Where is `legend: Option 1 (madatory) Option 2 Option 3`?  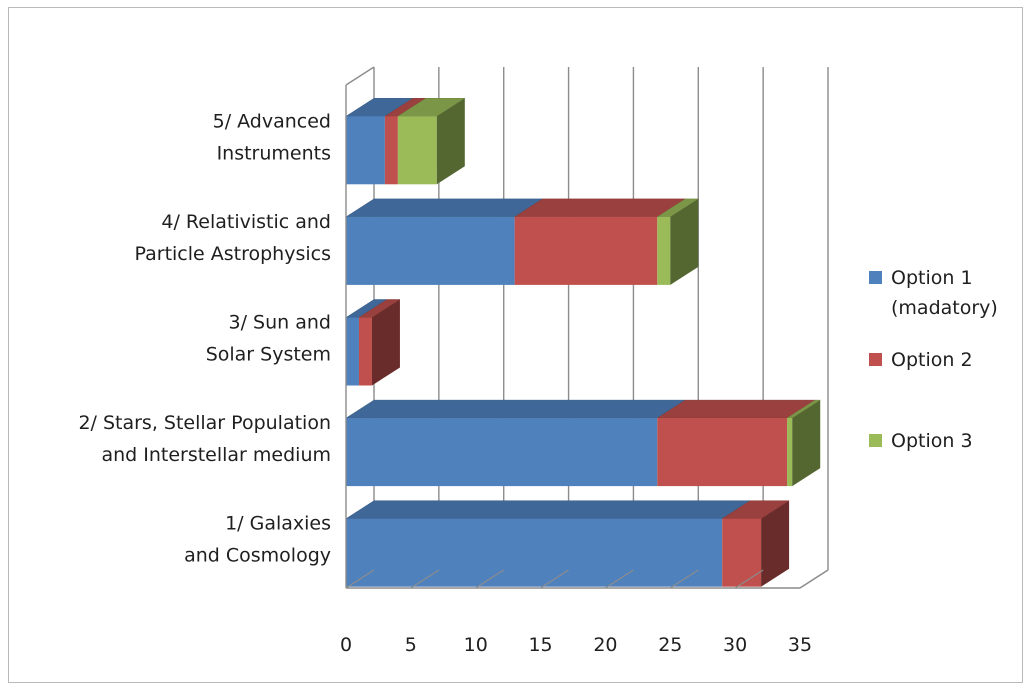
legend: Option 1 (madatory) Option 2 Option 3 is located at coordinates (933, 359).